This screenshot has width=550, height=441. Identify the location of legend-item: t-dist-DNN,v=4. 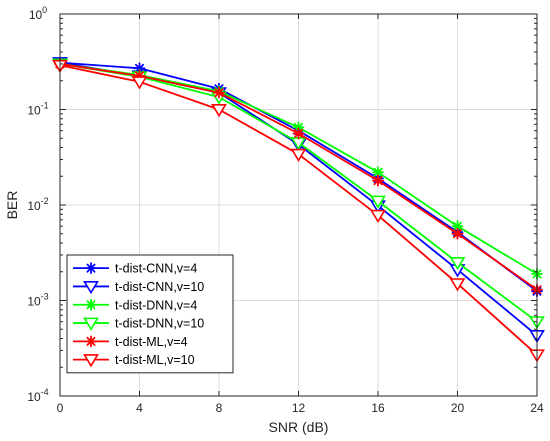
(135, 305).